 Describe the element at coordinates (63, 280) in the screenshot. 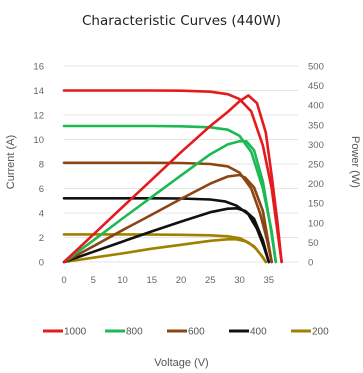

I see `x-tick-label: 0` at that location.